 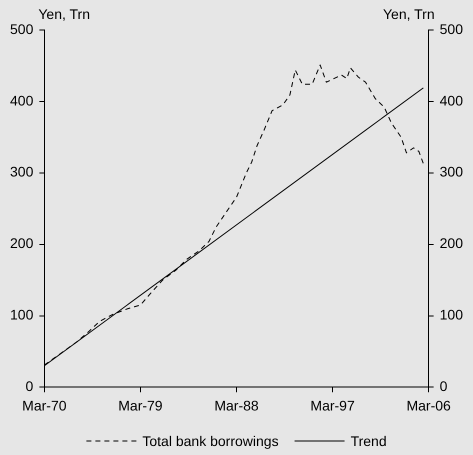 What do you see at coordinates (452, 314) in the screenshot?
I see `y2-tick-label: 100` at bounding box center [452, 314].